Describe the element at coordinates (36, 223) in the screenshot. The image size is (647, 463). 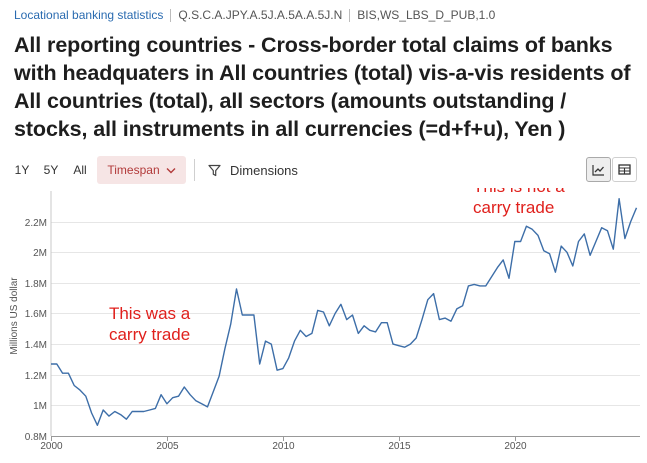
I see `y-tick-label: 2.2M` at that location.